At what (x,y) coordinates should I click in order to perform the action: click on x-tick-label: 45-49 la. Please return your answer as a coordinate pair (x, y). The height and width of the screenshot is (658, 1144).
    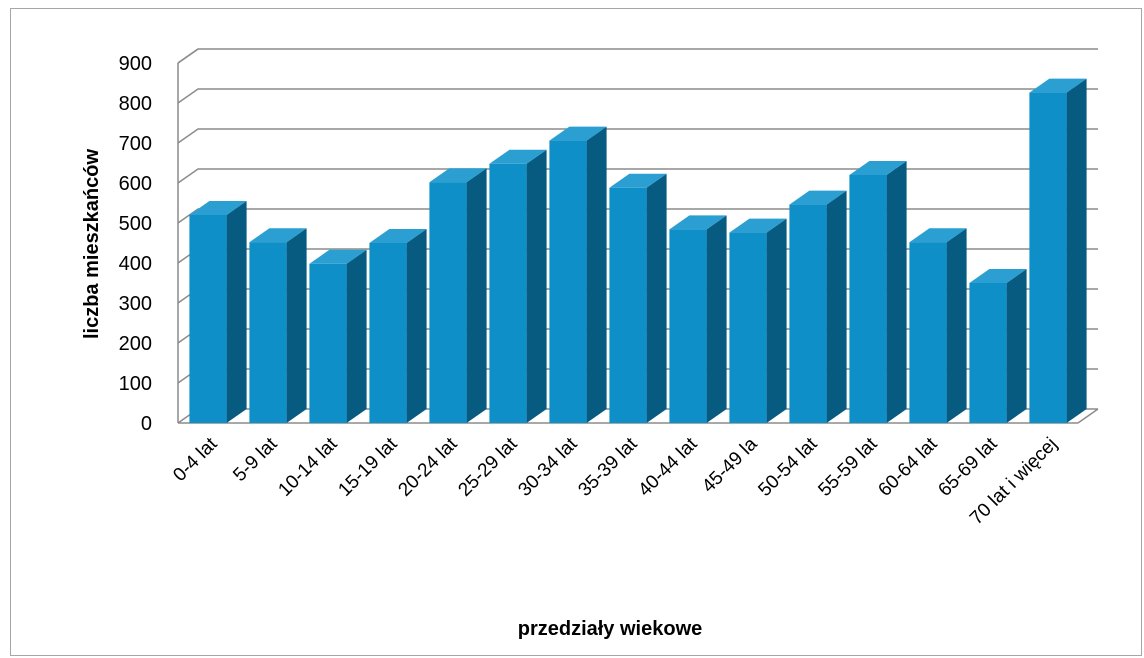
    Looking at the image, I should click on (730, 465).